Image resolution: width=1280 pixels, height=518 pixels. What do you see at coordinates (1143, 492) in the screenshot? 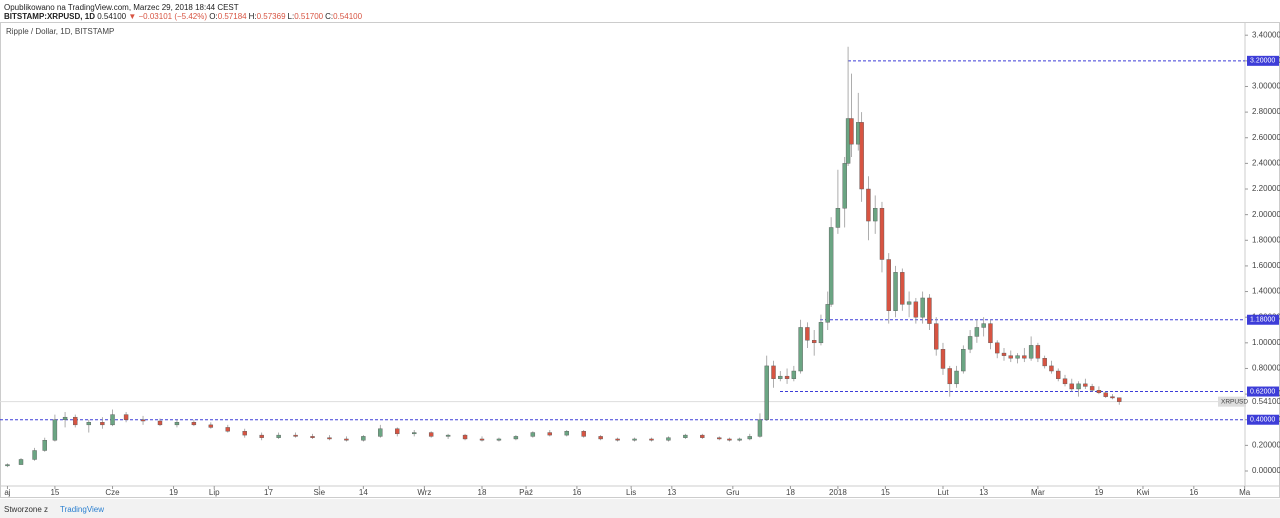
I see `x-tick-label: Kwi` at bounding box center [1143, 492].